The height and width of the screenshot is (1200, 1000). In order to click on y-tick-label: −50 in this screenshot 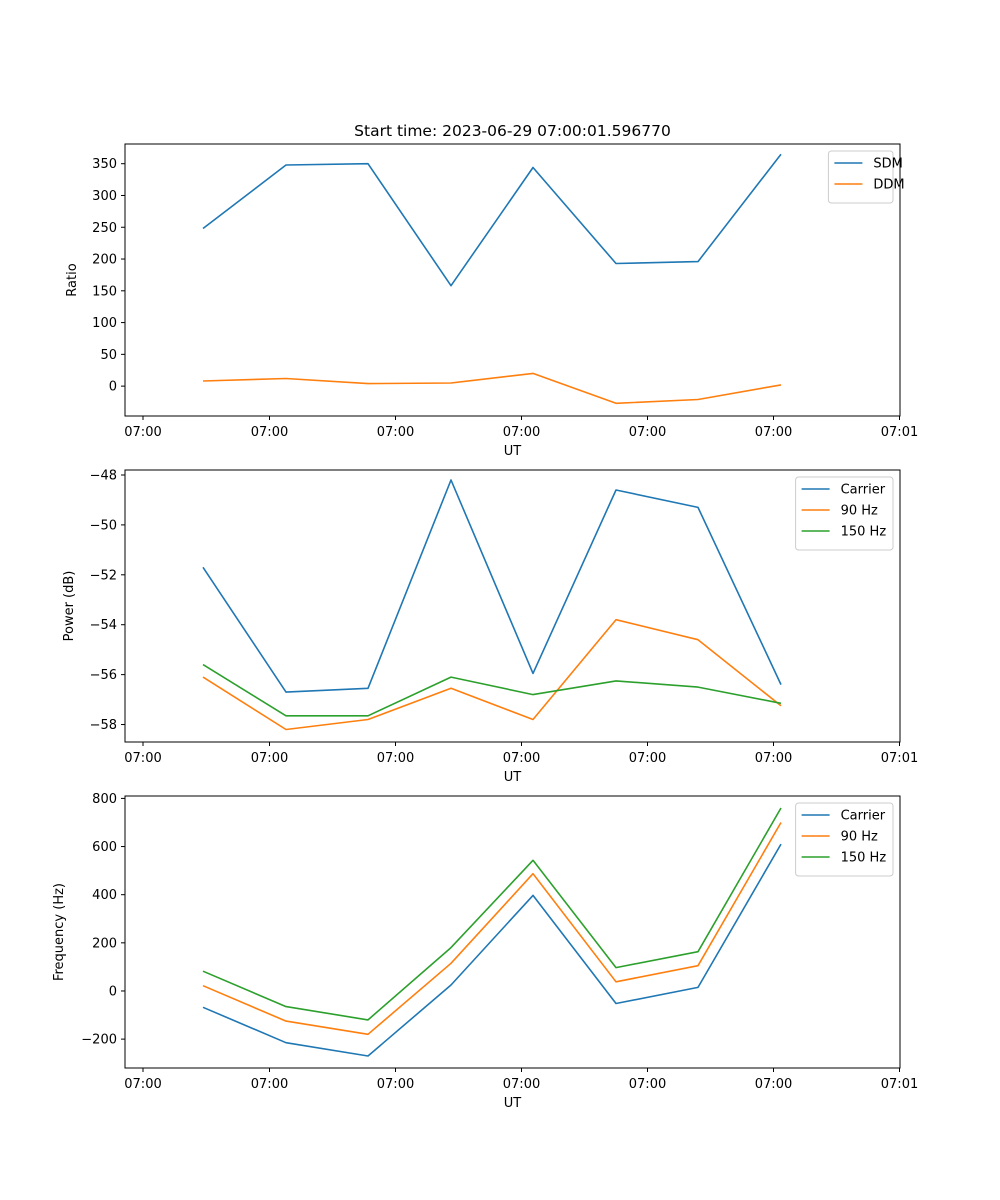, I will do `click(103, 525)`.